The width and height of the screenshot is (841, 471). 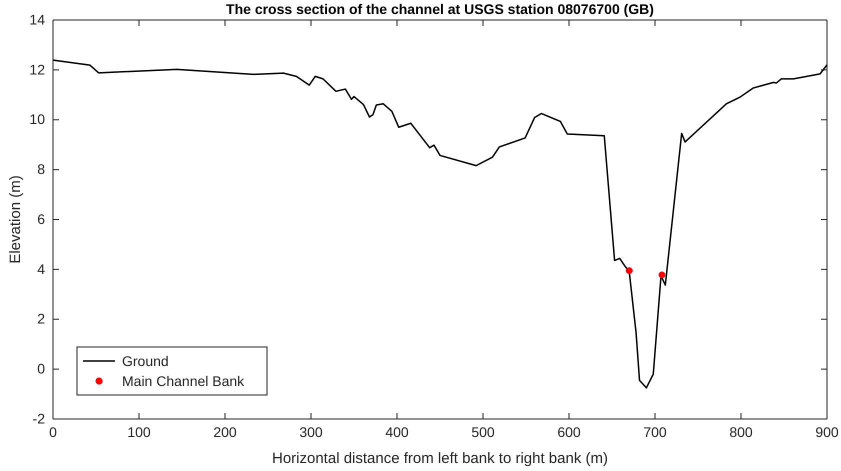 What do you see at coordinates (37, 19) in the screenshot?
I see `y-tick-label: 14` at bounding box center [37, 19].